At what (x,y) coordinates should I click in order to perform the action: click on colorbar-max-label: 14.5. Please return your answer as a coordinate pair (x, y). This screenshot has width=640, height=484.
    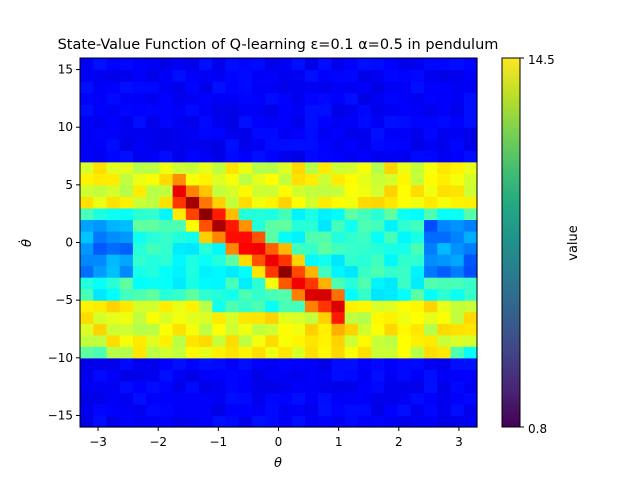
    Looking at the image, I should click on (541, 60).